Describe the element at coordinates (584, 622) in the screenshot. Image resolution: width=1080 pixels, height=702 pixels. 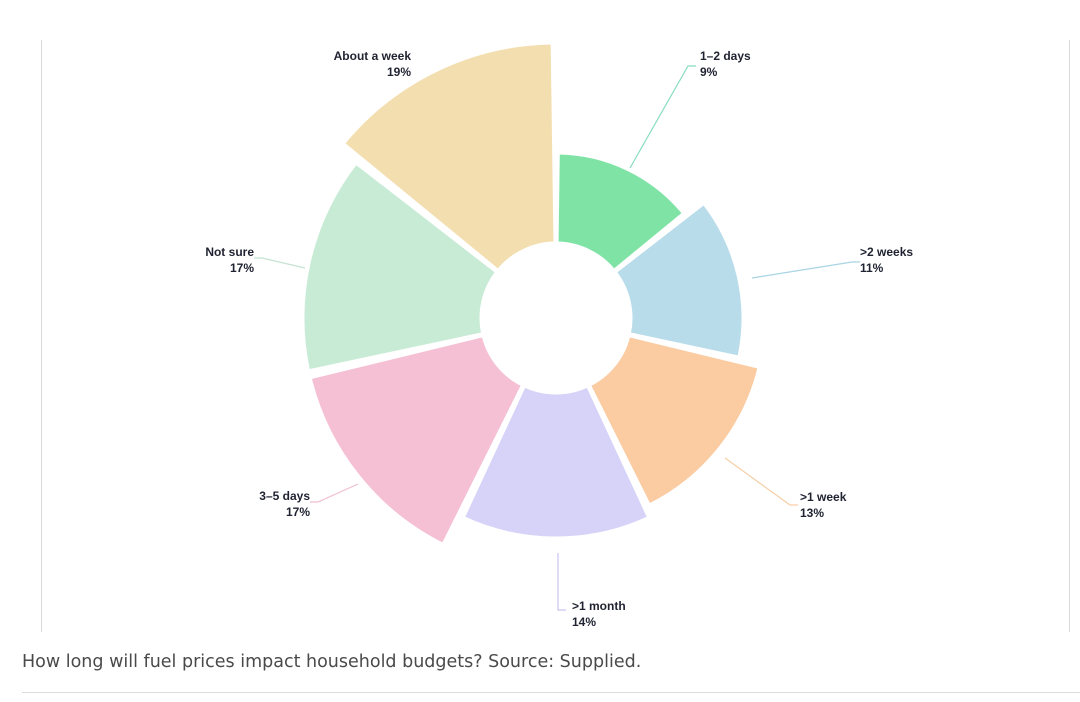
I see `value-label-over-1-month: 14%` at that location.